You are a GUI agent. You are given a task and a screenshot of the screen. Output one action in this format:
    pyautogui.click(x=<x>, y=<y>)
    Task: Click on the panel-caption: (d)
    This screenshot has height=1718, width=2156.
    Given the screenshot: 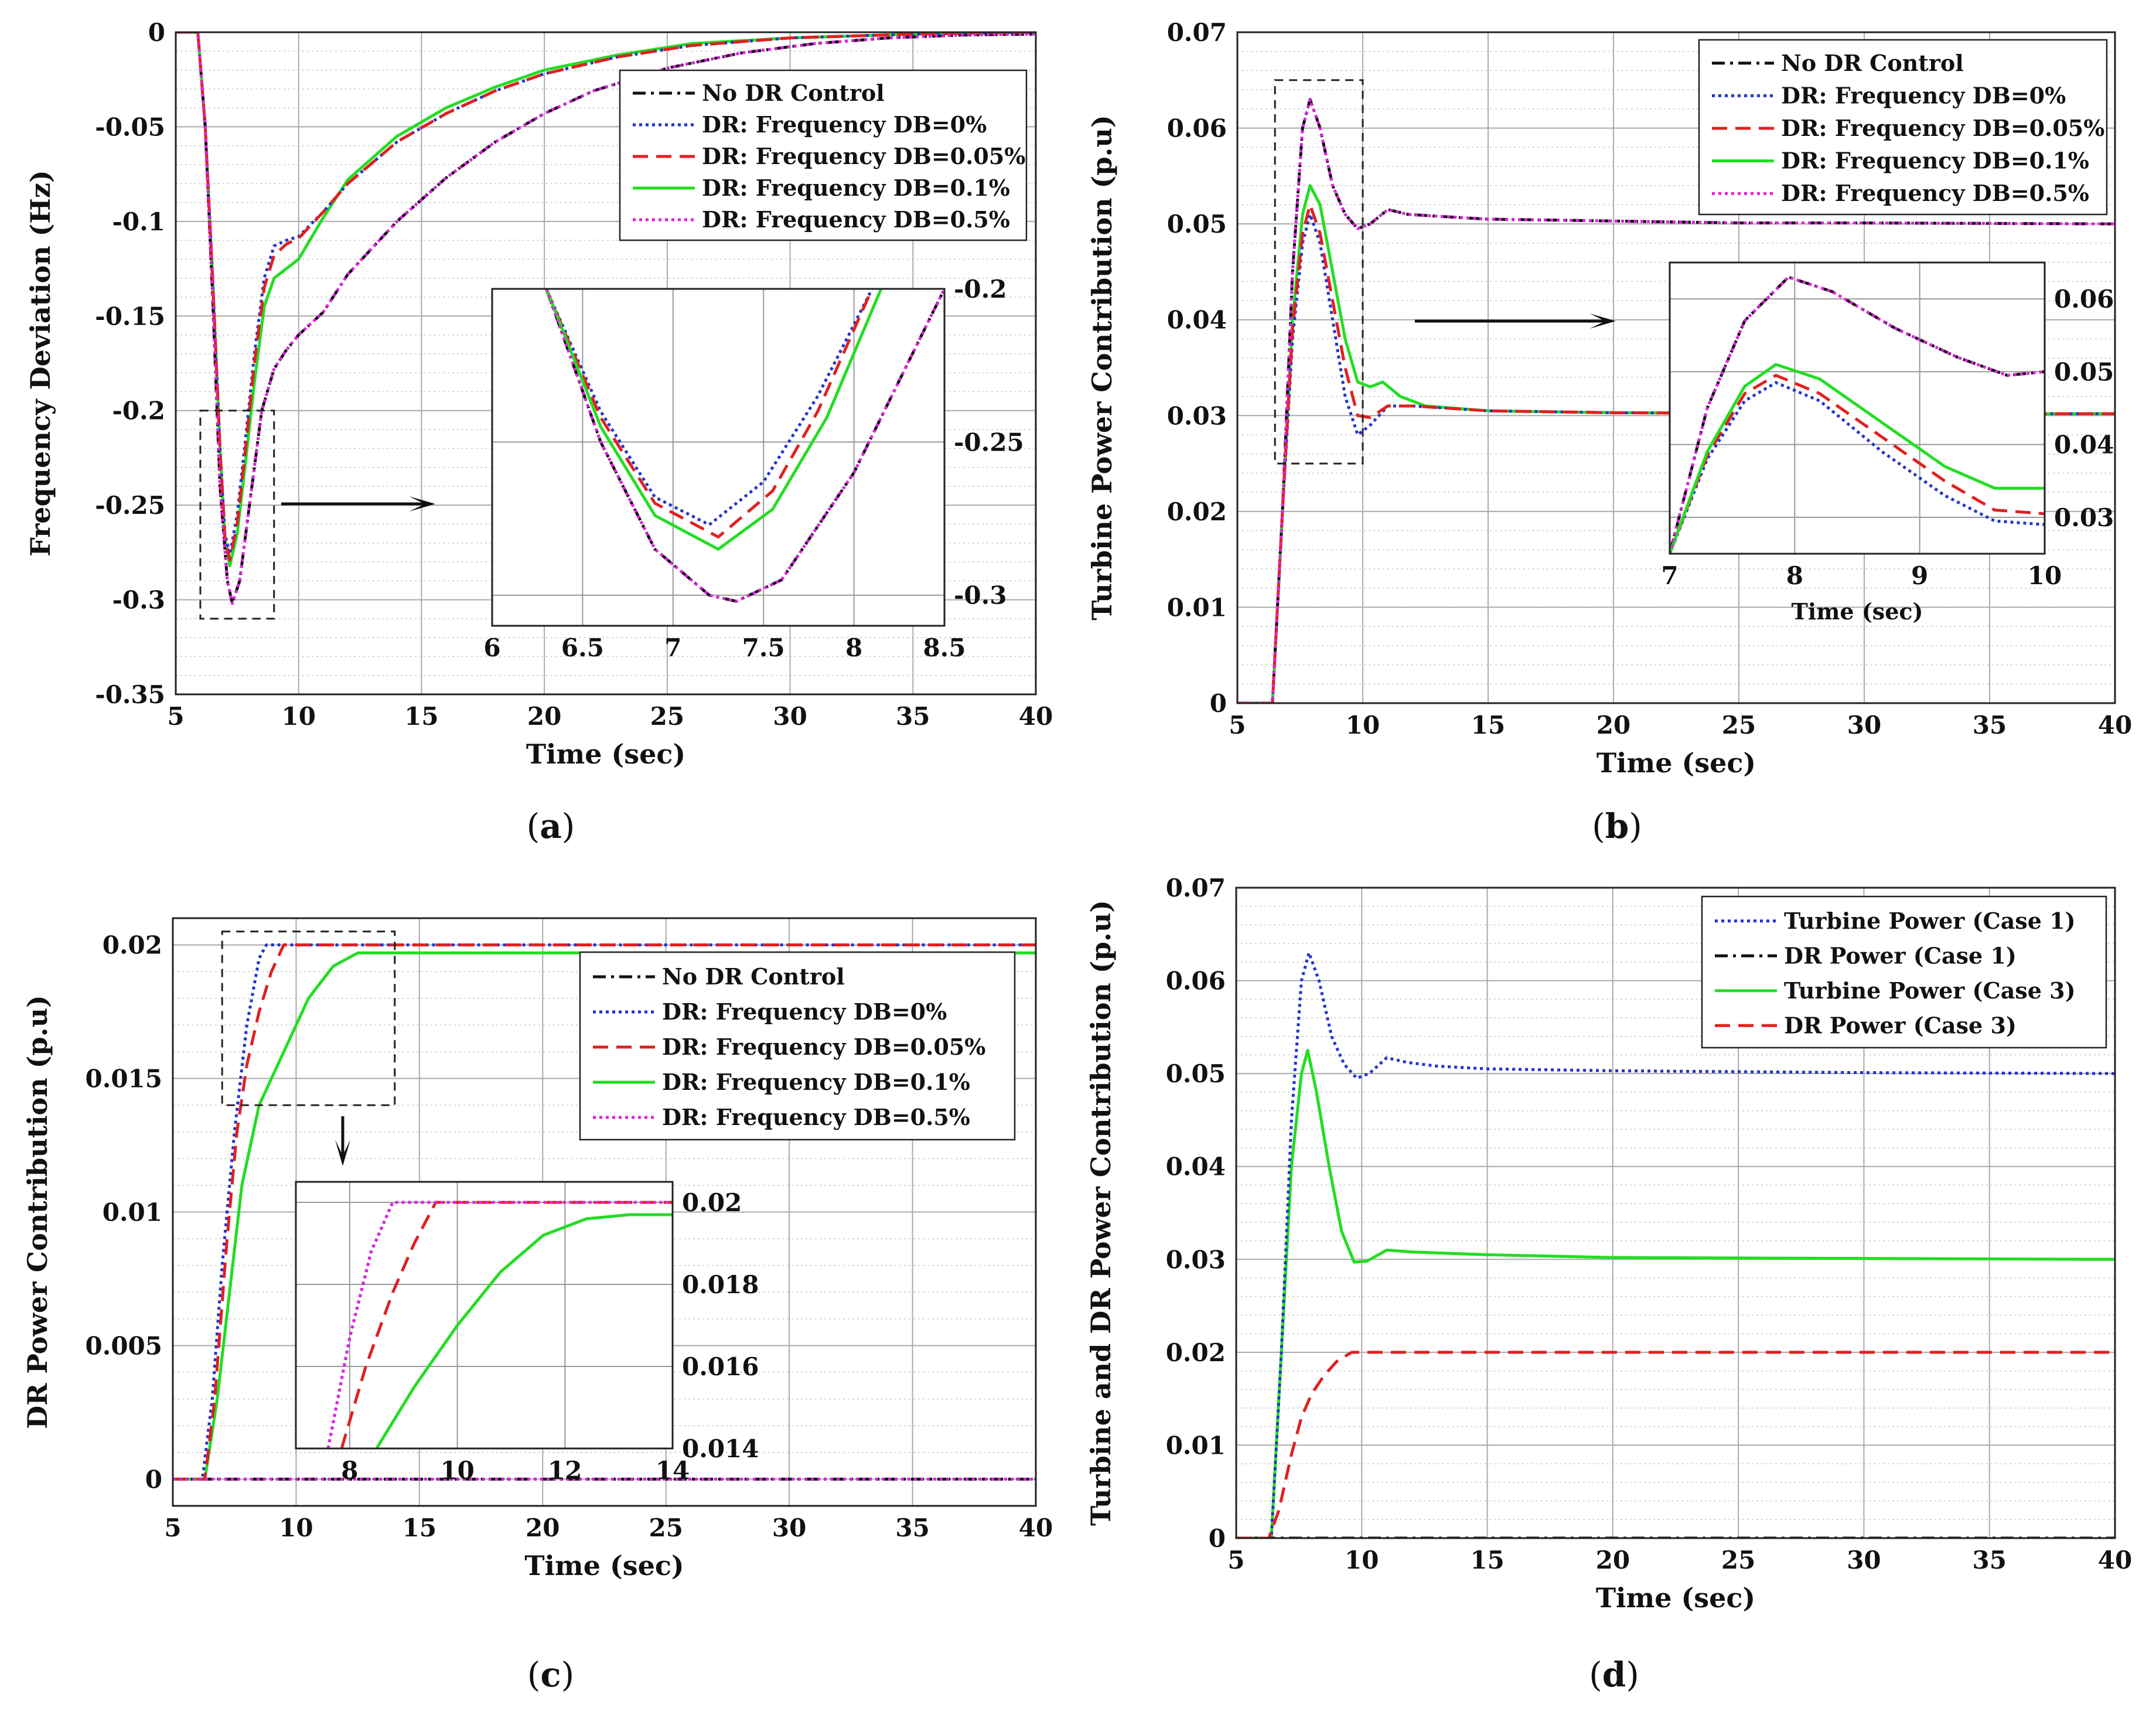 What is the action you would take?
    pyautogui.click(x=1614, y=1675)
    